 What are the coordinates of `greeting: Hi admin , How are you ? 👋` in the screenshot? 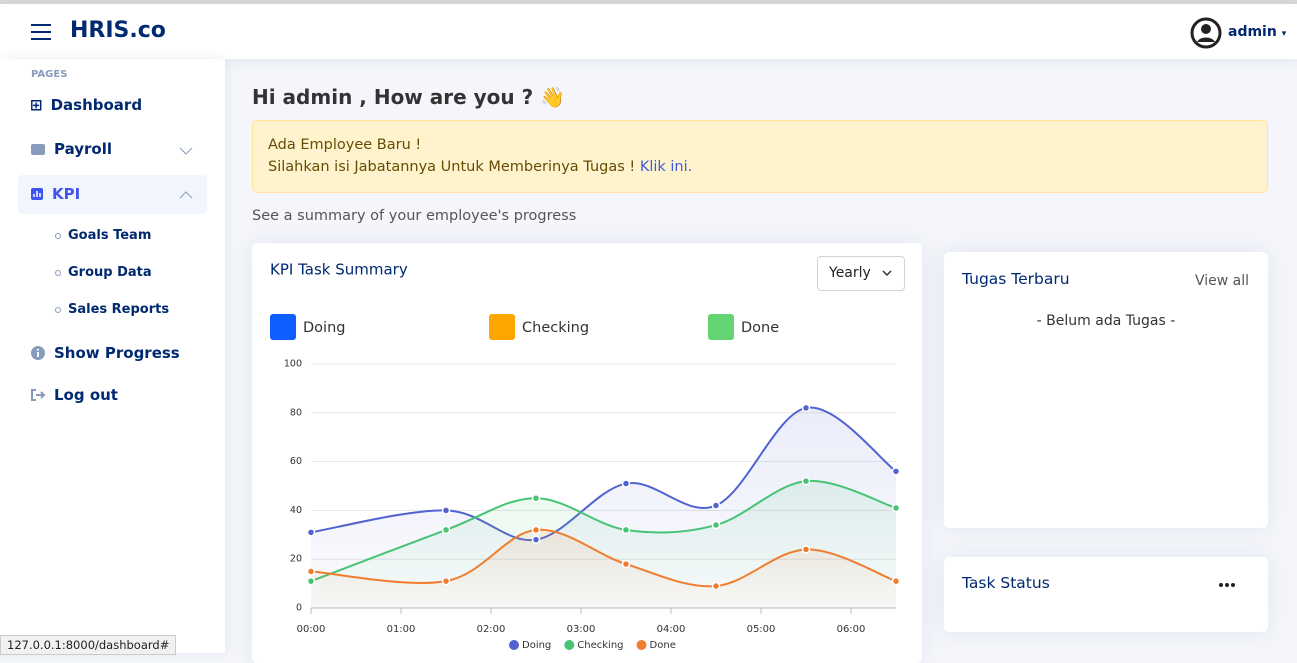 It's located at (409, 97).